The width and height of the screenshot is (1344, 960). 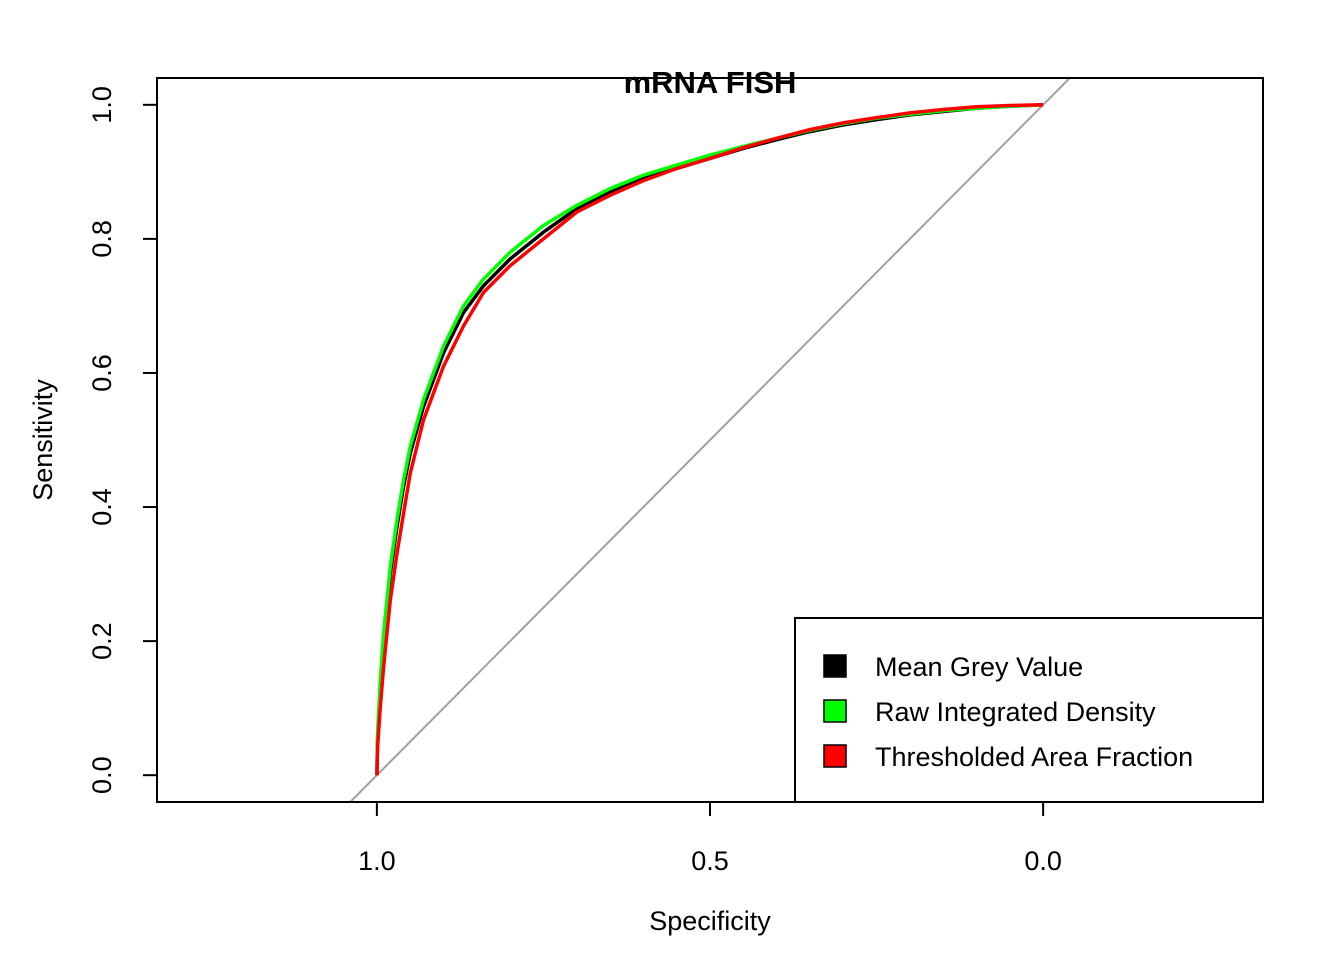 I want to click on y-tick-label: 0.2, so click(x=102, y=641).